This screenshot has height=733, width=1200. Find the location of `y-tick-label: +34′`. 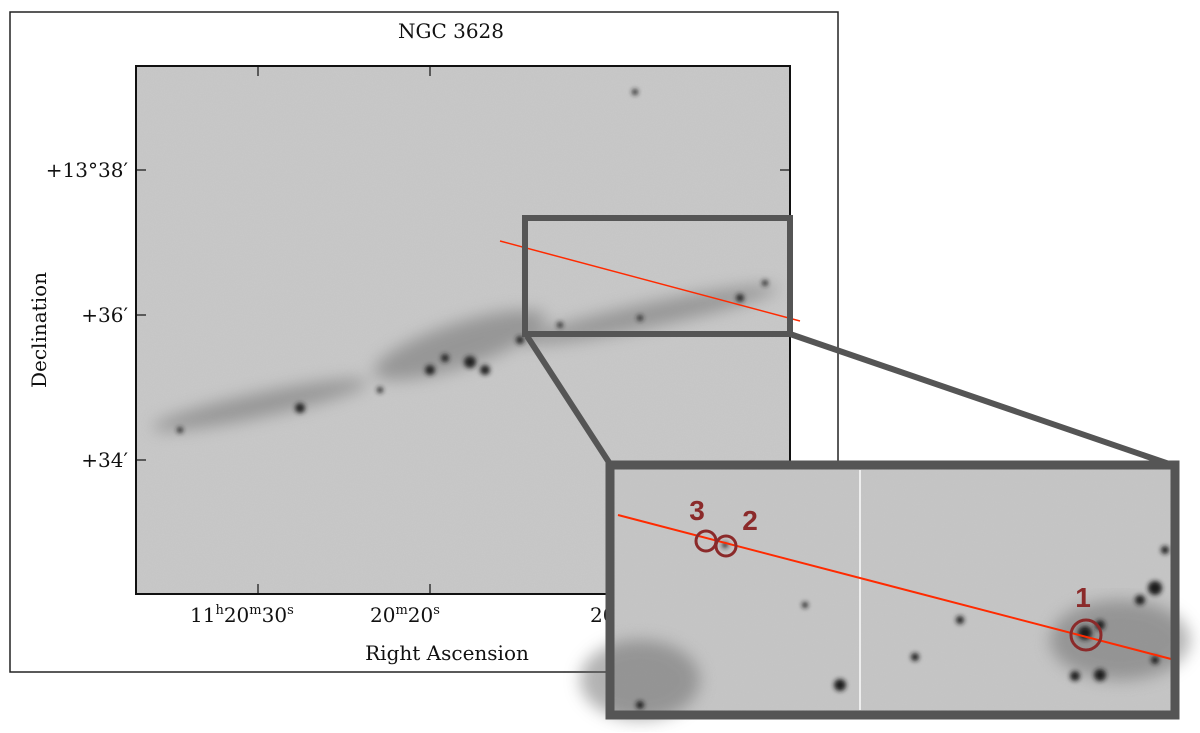

y-tick-label: +34′ is located at coordinates (104, 460).